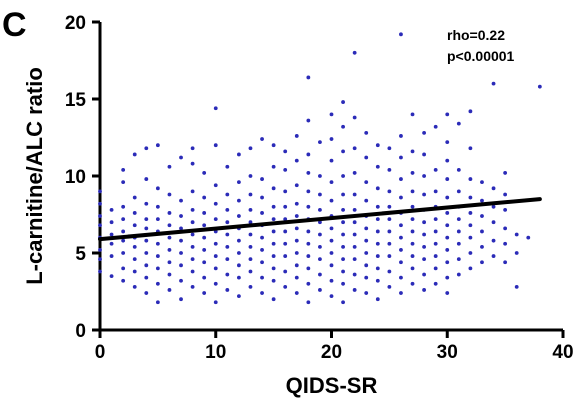  Describe the element at coordinates (215, 352) in the screenshot. I see `x-tick-label: 10` at that location.